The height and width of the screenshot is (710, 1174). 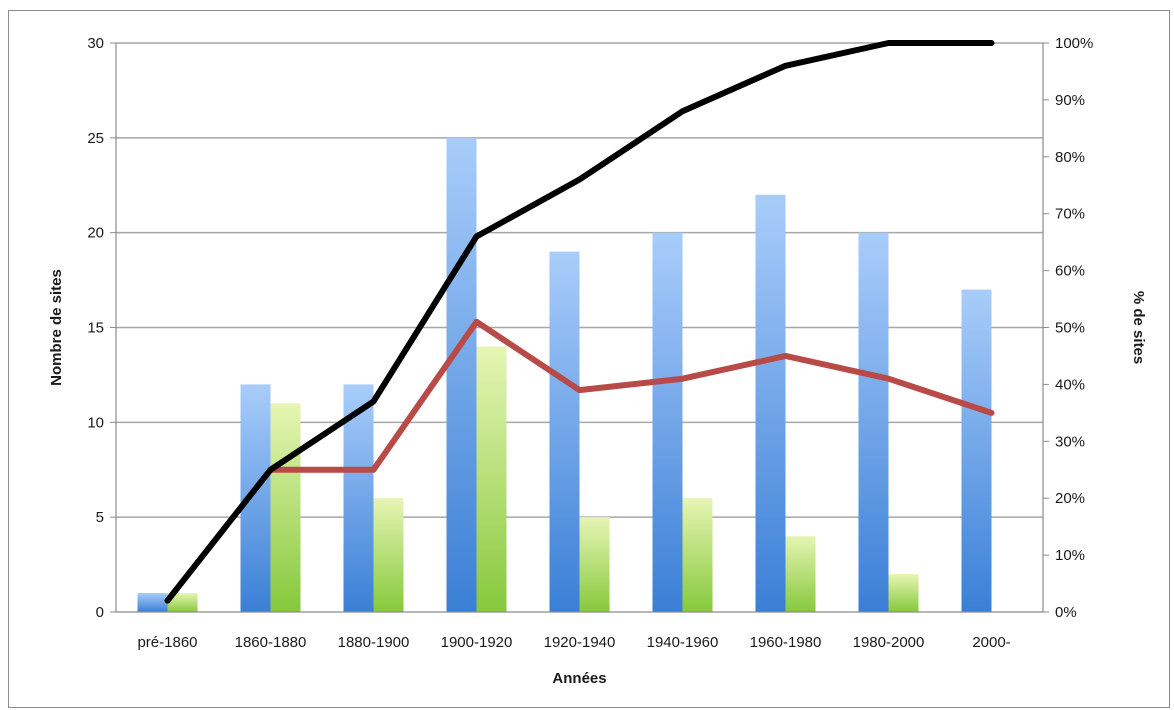 What do you see at coordinates (631, 395) in the screenshot?
I see `line-red` at bounding box center [631, 395].